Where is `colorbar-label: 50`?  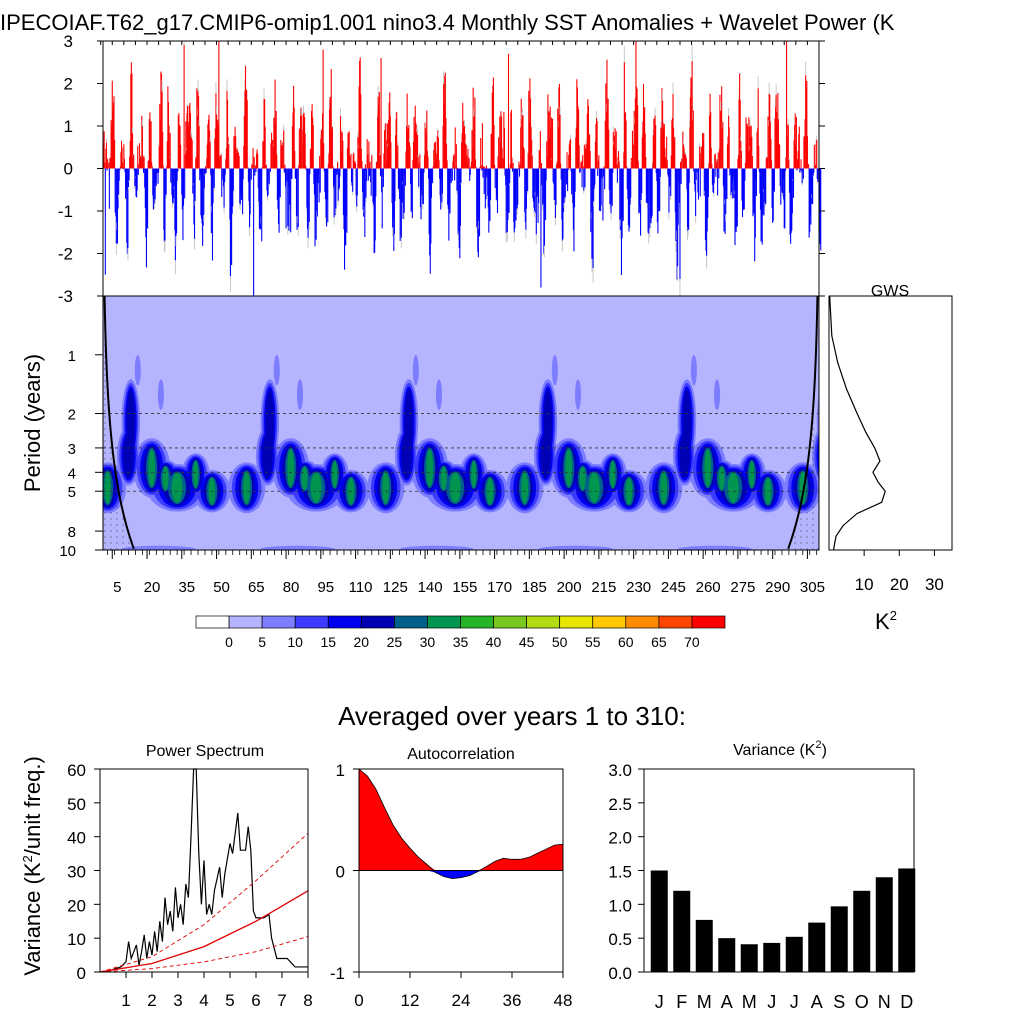 colorbar-label: 50 is located at coordinates (560, 642).